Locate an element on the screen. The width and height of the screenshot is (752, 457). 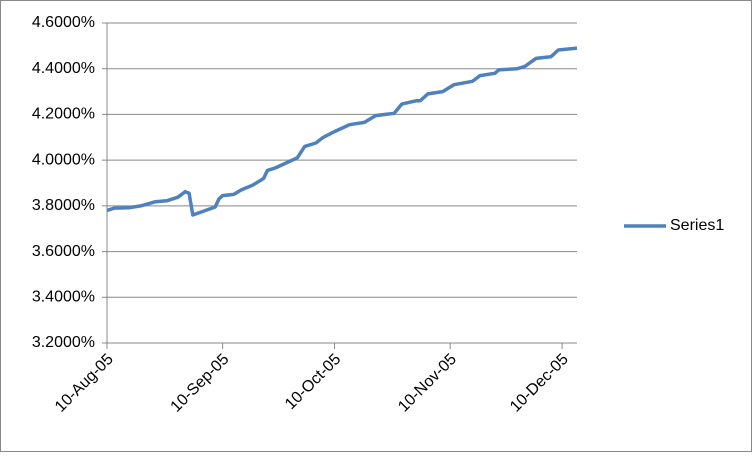
y-tick-label: 3.4000% is located at coordinates (63, 297).